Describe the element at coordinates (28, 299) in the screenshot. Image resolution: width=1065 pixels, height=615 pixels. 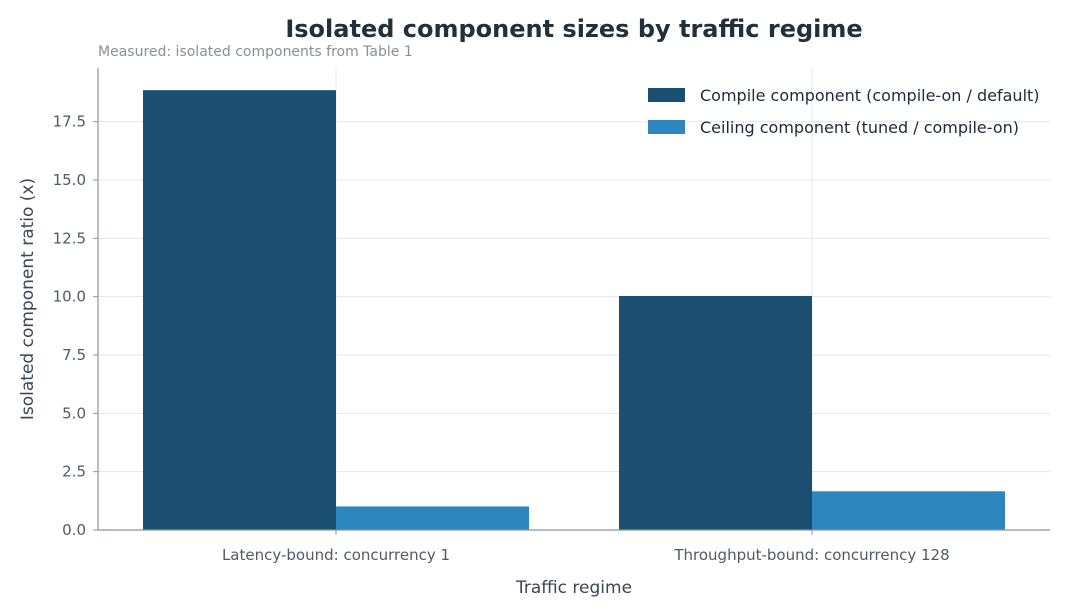
I see `y-axis-label: Isolated component ratio (x)` at that location.